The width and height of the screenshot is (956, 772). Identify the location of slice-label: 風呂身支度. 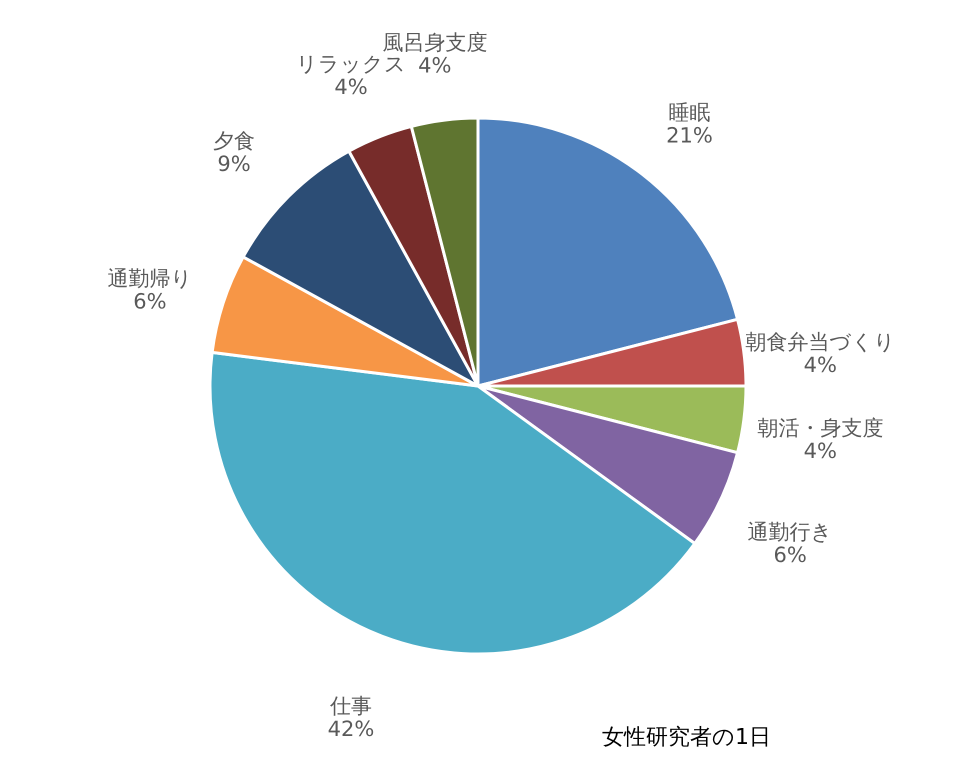
(435, 42).